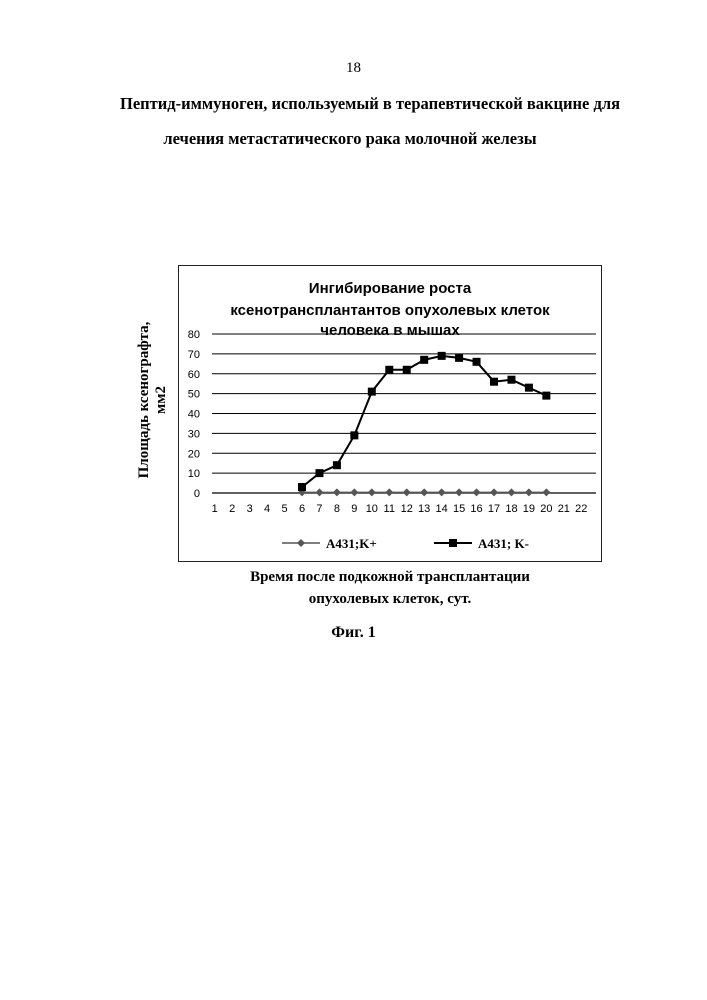 The height and width of the screenshot is (1000, 707). What do you see at coordinates (529, 509) in the screenshot?
I see `x-tick-label: 19` at bounding box center [529, 509].